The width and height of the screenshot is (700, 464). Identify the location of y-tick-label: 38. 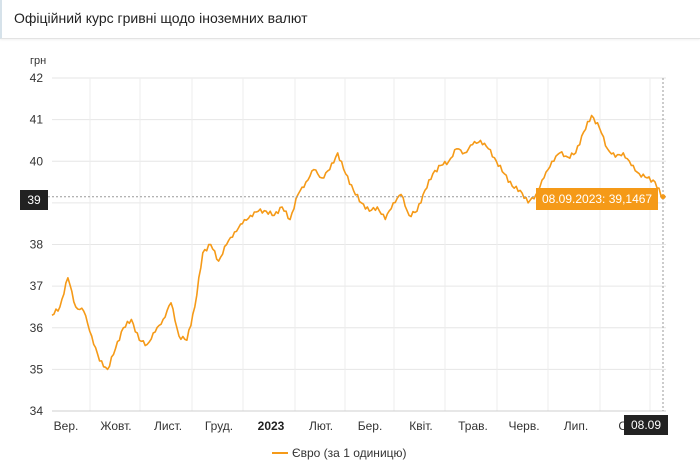
(37, 245).